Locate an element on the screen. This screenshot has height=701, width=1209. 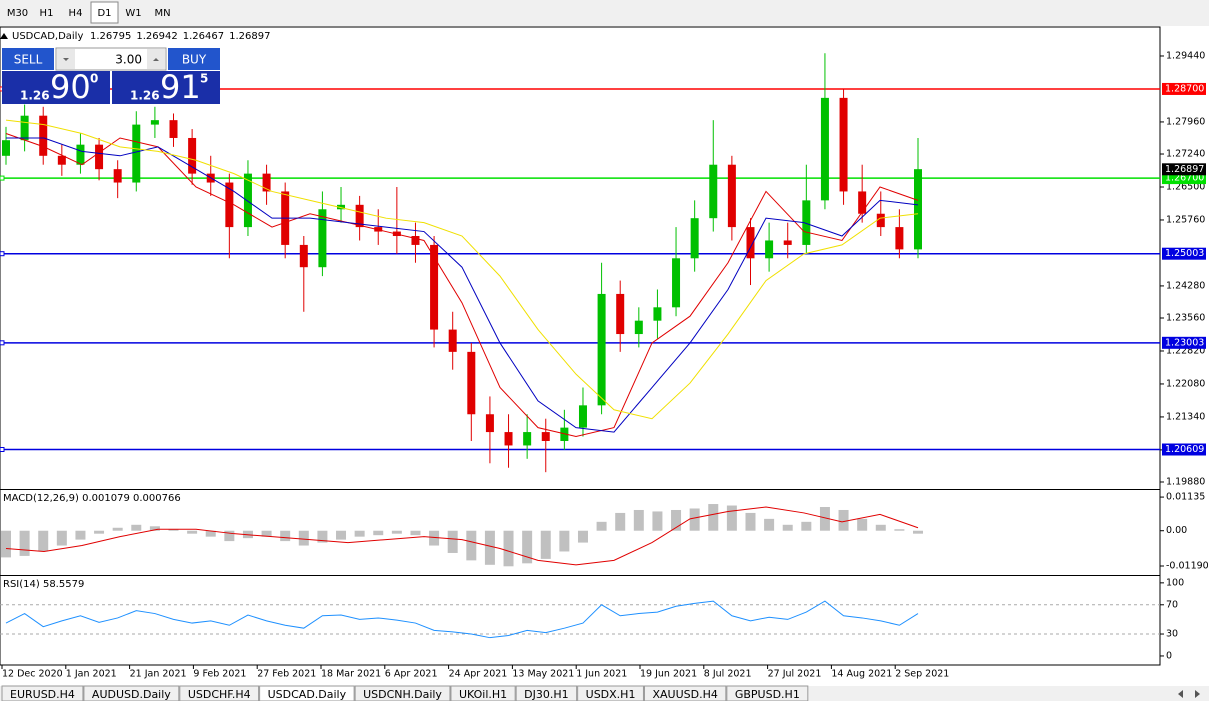
tab-label: USDCHF.H4 is located at coordinates (219, 694).